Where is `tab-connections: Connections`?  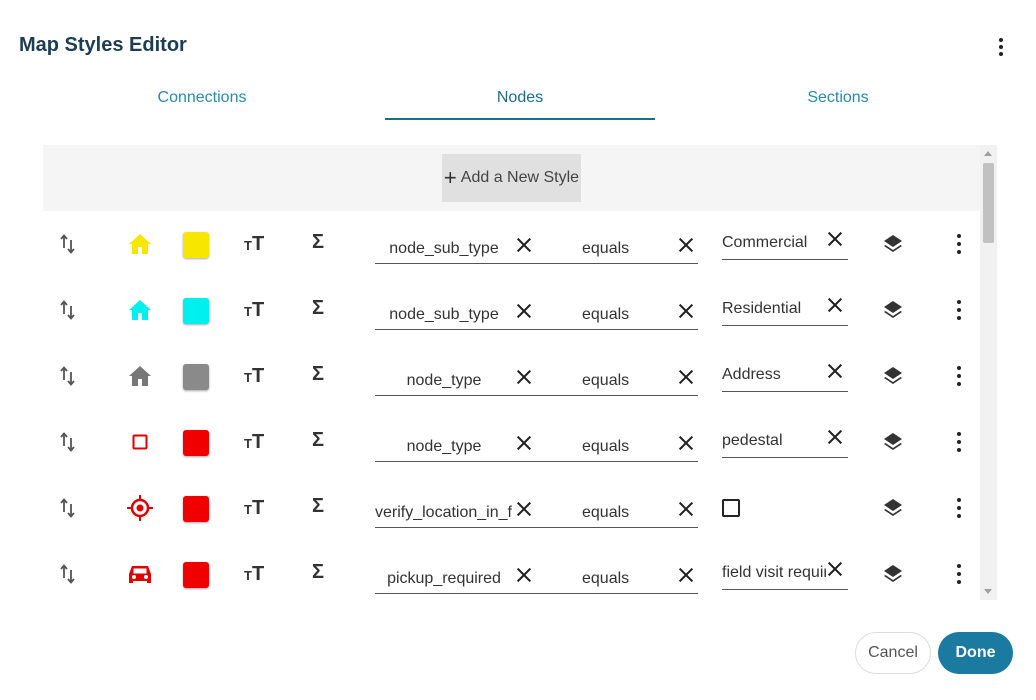
tab-connections: Connections is located at coordinates (202, 97).